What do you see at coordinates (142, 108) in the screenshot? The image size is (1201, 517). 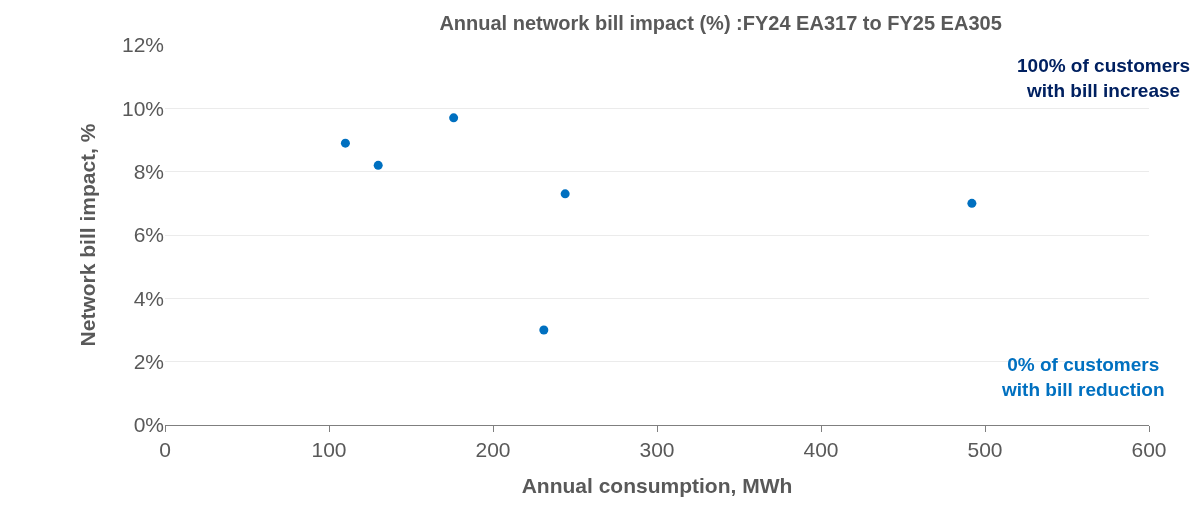 I see `y-tick-label: 10%` at bounding box center [142, 108].